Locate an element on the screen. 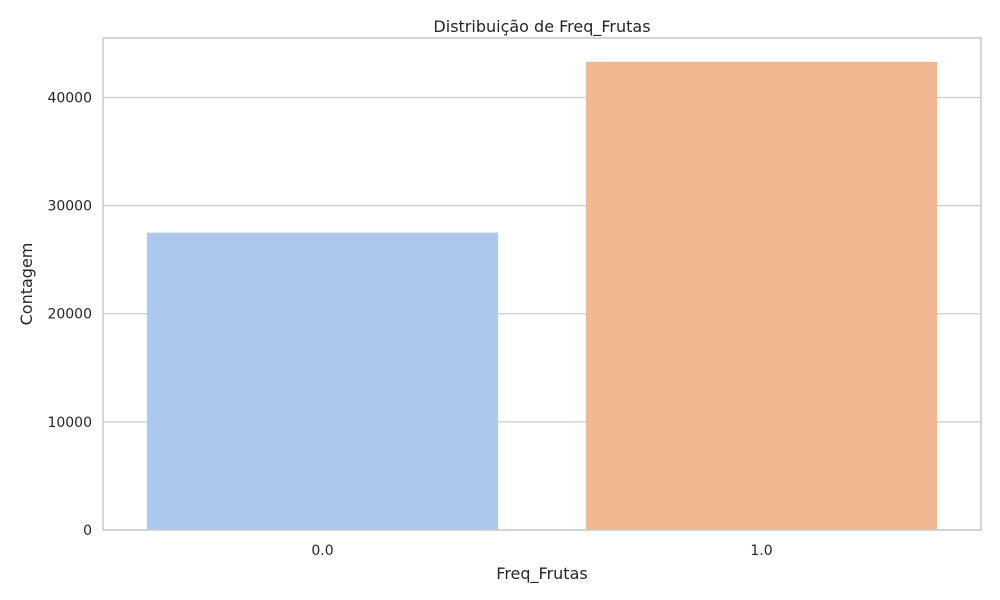 The height and width of the screenshot is (600, 1000). y-tick-labels: 0 10000 20000 30000 40000 is located at coordinates (69, 314).